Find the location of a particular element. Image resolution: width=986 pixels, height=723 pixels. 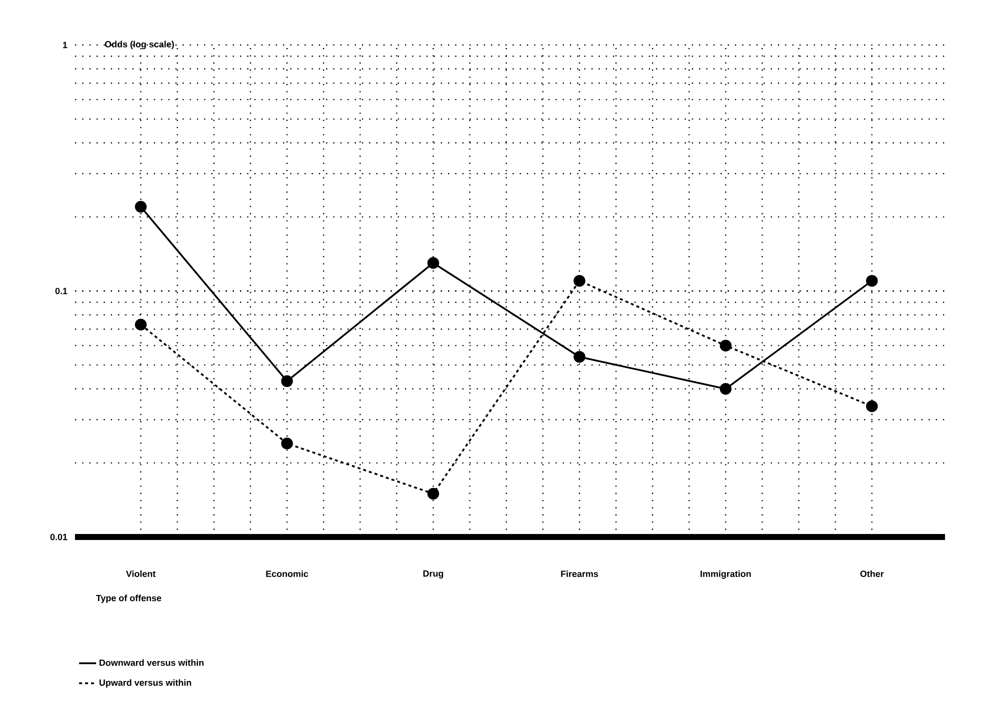

legend-label: Downward versus within is located at coordinates (152, 662).